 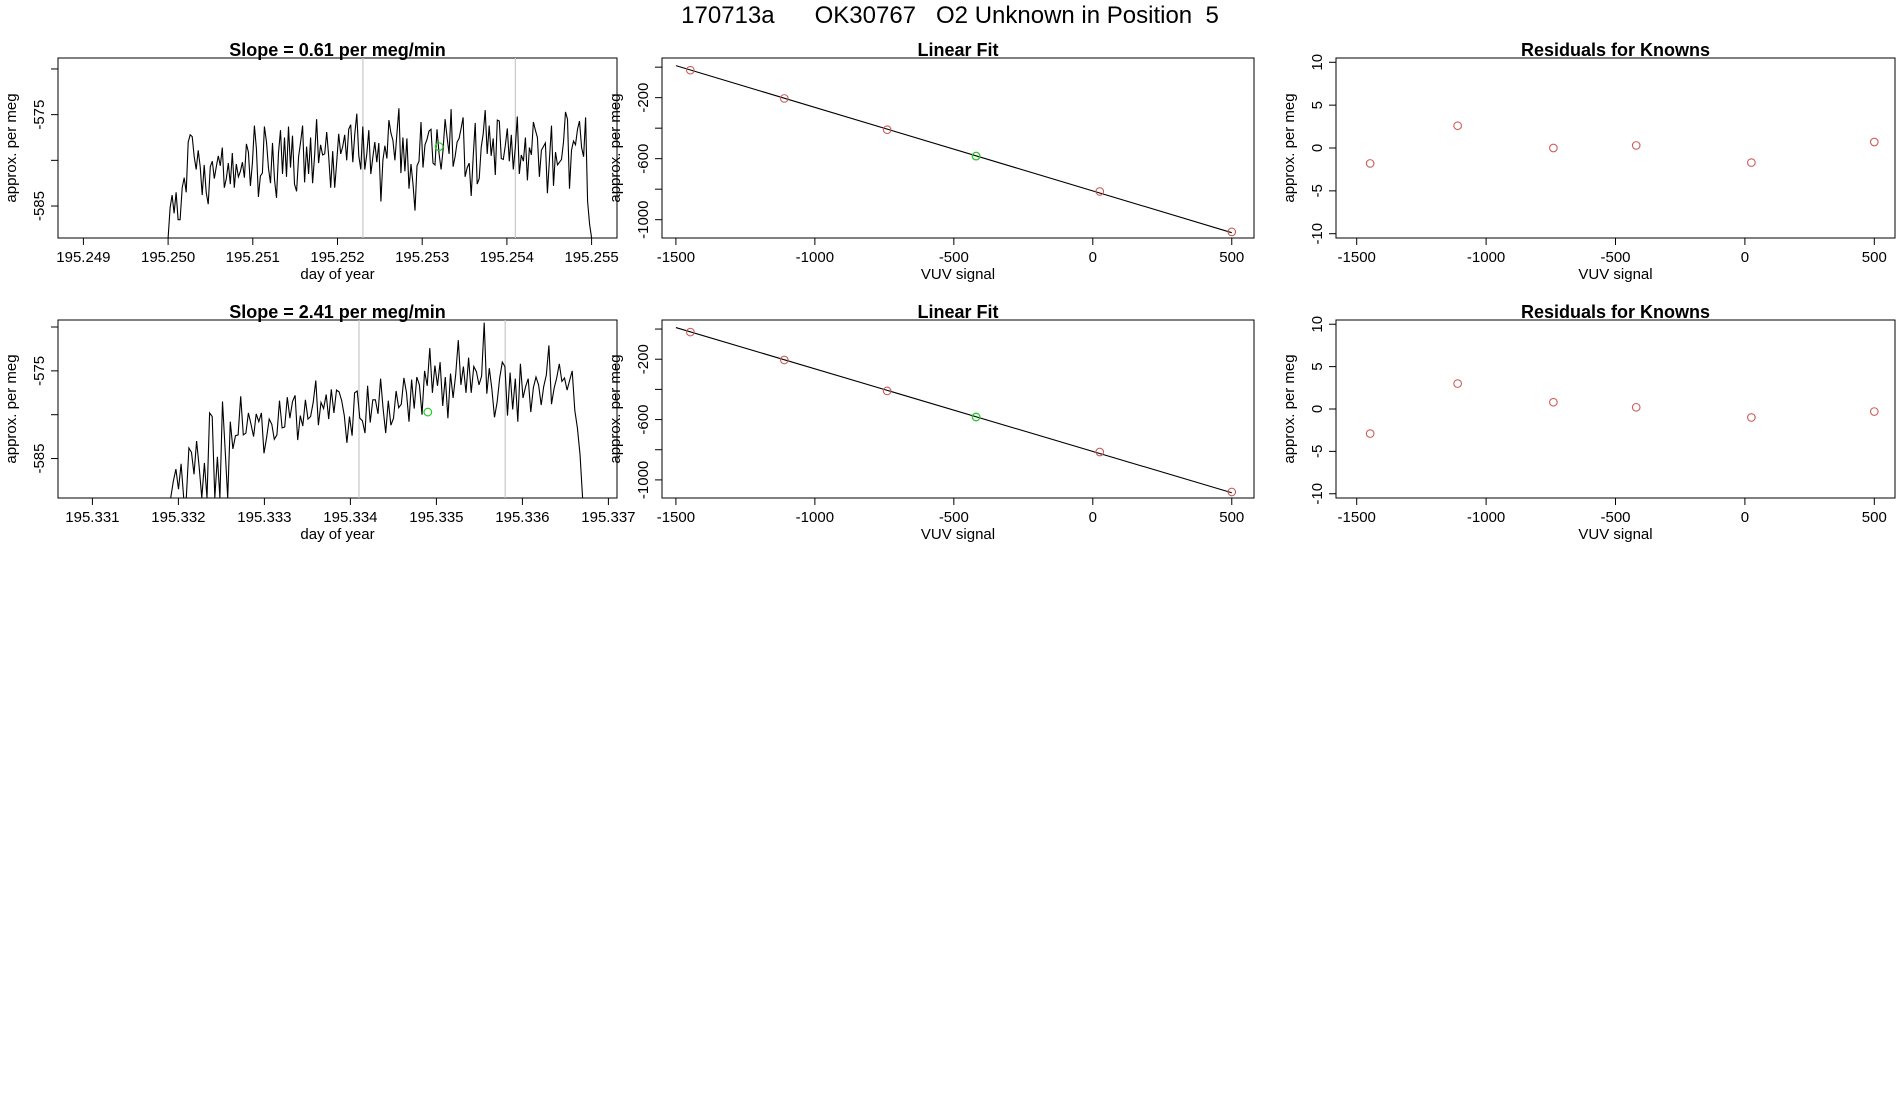 I want to click on y-tick-label: 0, so click(x=1317, y=409).